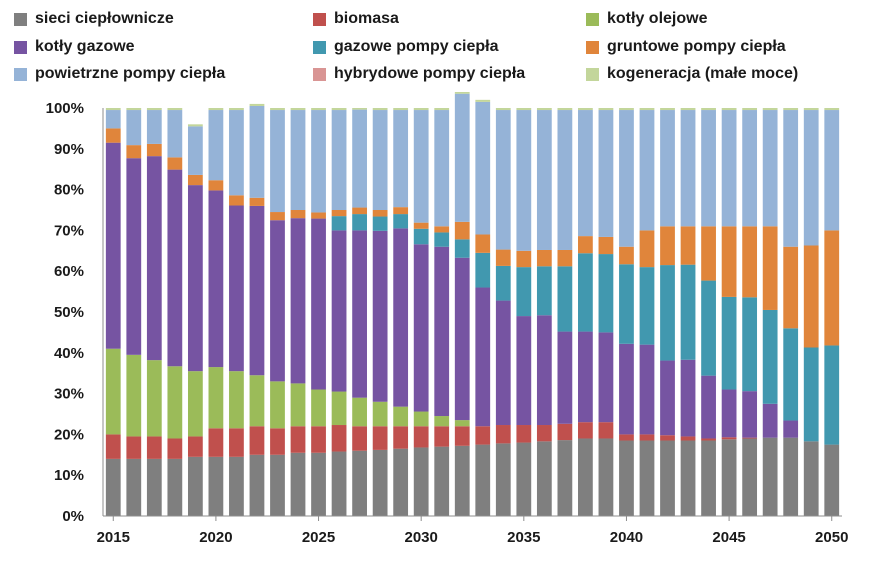  What do you see at coordinates (154, 398) in the screenshot?
I see `bar-segment-kotly-olejowe-2017` at bounding box center [154, 398].